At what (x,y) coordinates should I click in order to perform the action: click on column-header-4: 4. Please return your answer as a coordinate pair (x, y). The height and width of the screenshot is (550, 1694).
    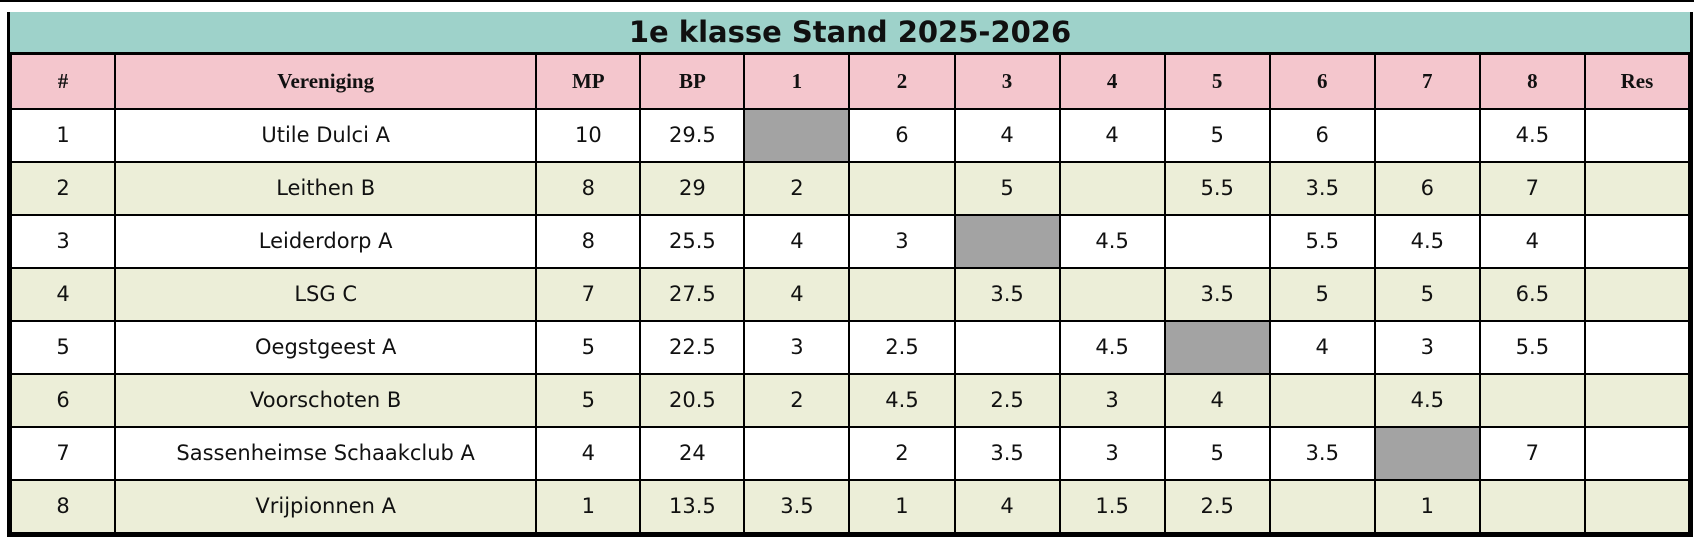
    Looking at the image, I should click on (1112, 81).